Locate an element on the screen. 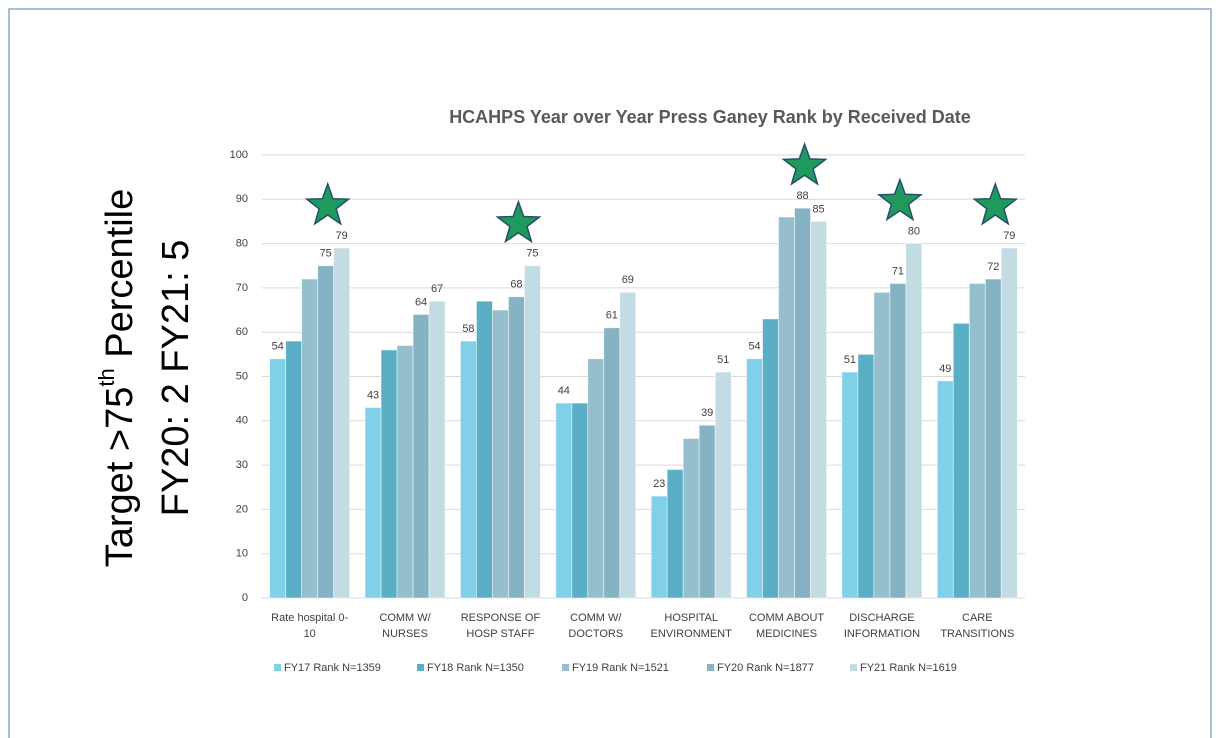  y-tick-label: 50 is located at coordinates (242, 376).